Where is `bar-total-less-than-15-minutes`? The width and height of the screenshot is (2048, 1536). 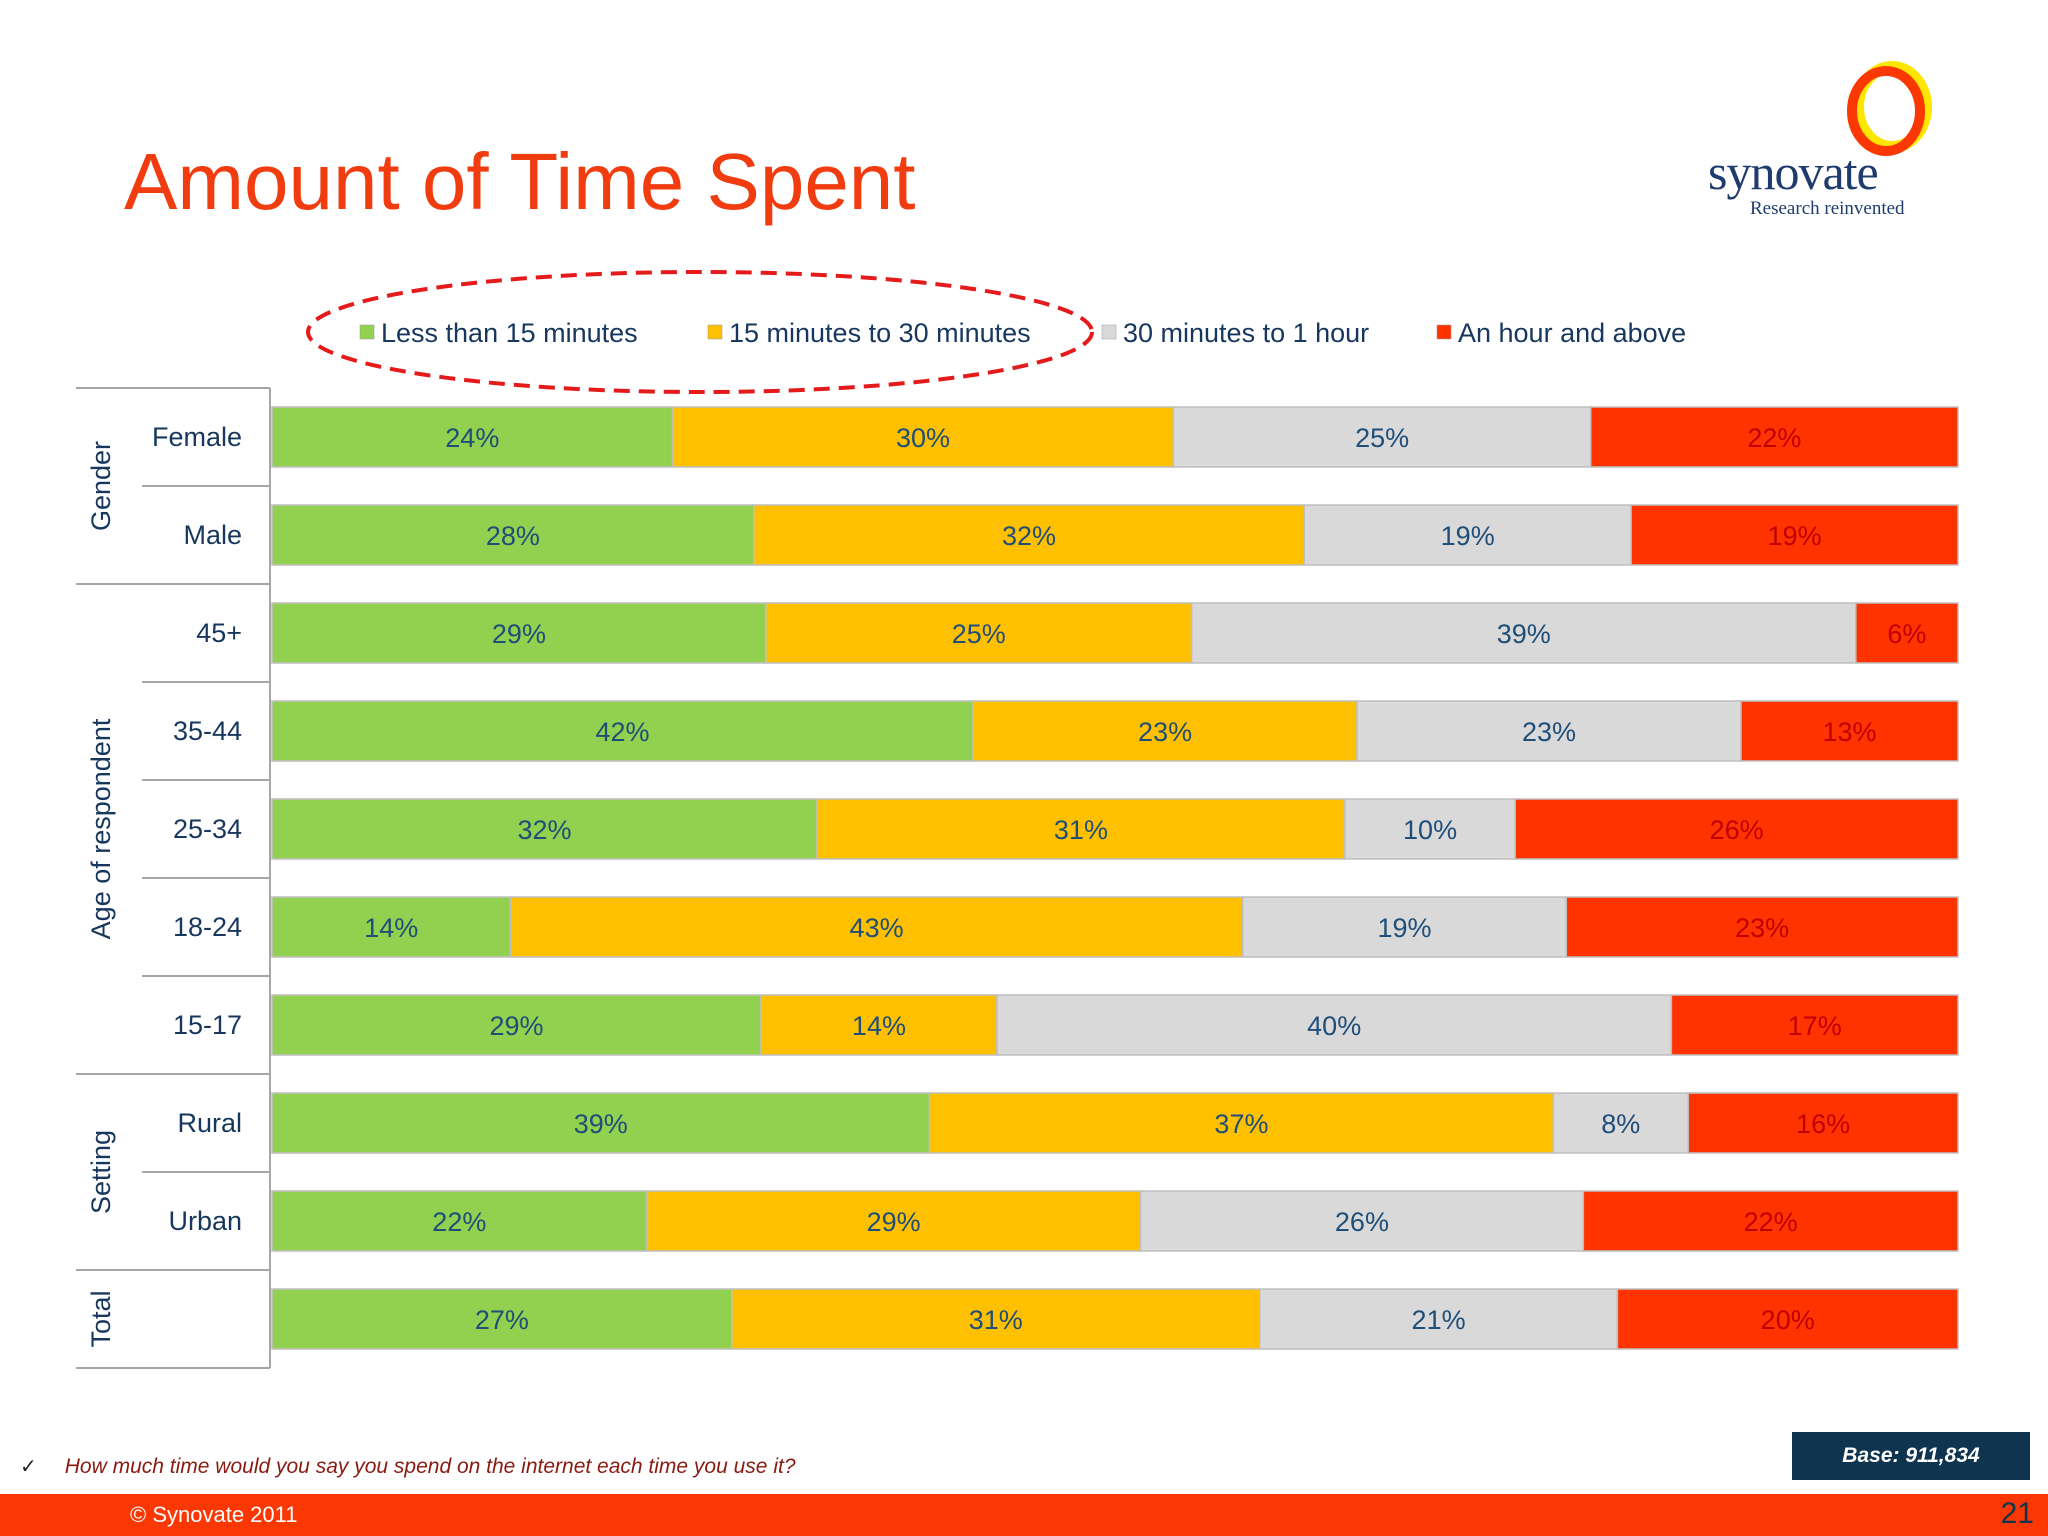 bar-total-less-than-15-minutes is located at coordinates (502, 1319).